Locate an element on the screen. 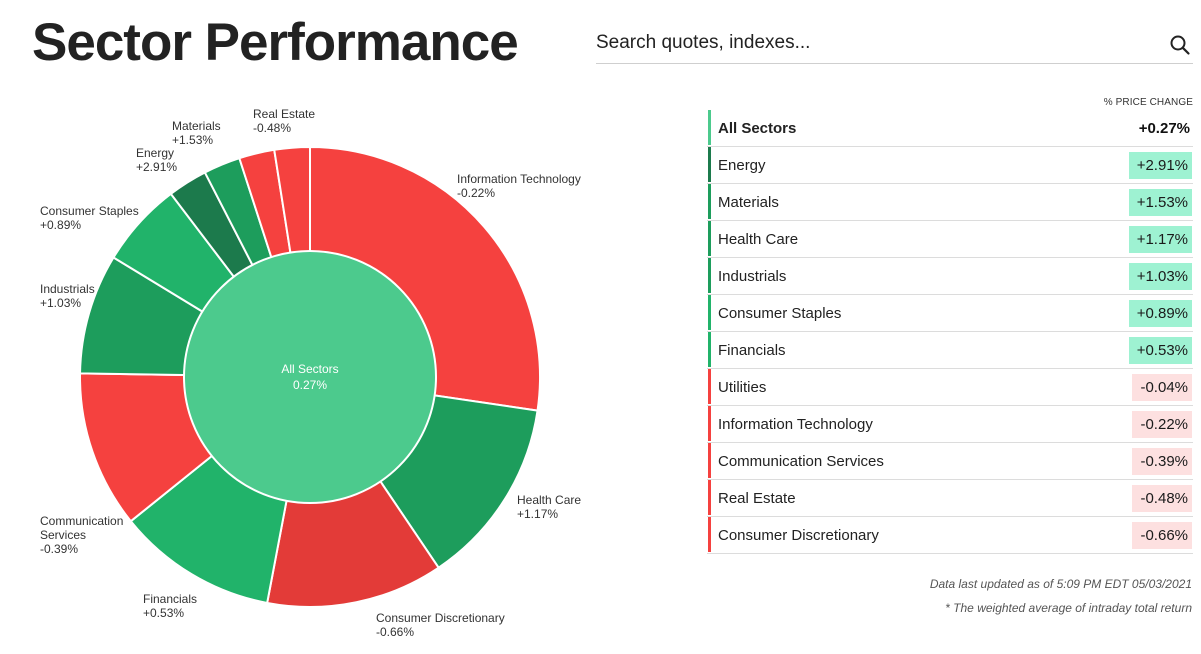 The width and height of the screenshot is (1201, 654). sector-row-industrials: Industrials +1.03% is located at coordinates (950, 276).